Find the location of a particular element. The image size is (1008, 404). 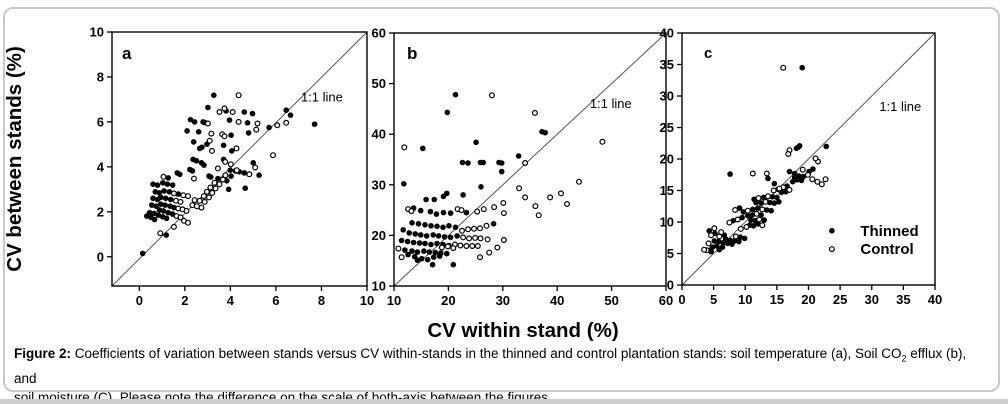

page-edge-strip is located at coordinates (504, 401).